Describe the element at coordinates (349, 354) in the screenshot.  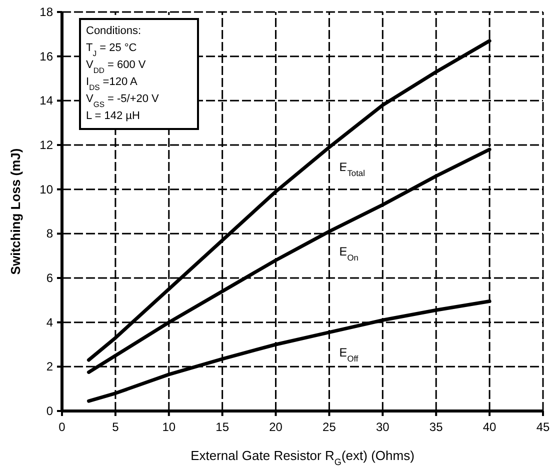
I see `series-label: E$_{Off}$` at that location.